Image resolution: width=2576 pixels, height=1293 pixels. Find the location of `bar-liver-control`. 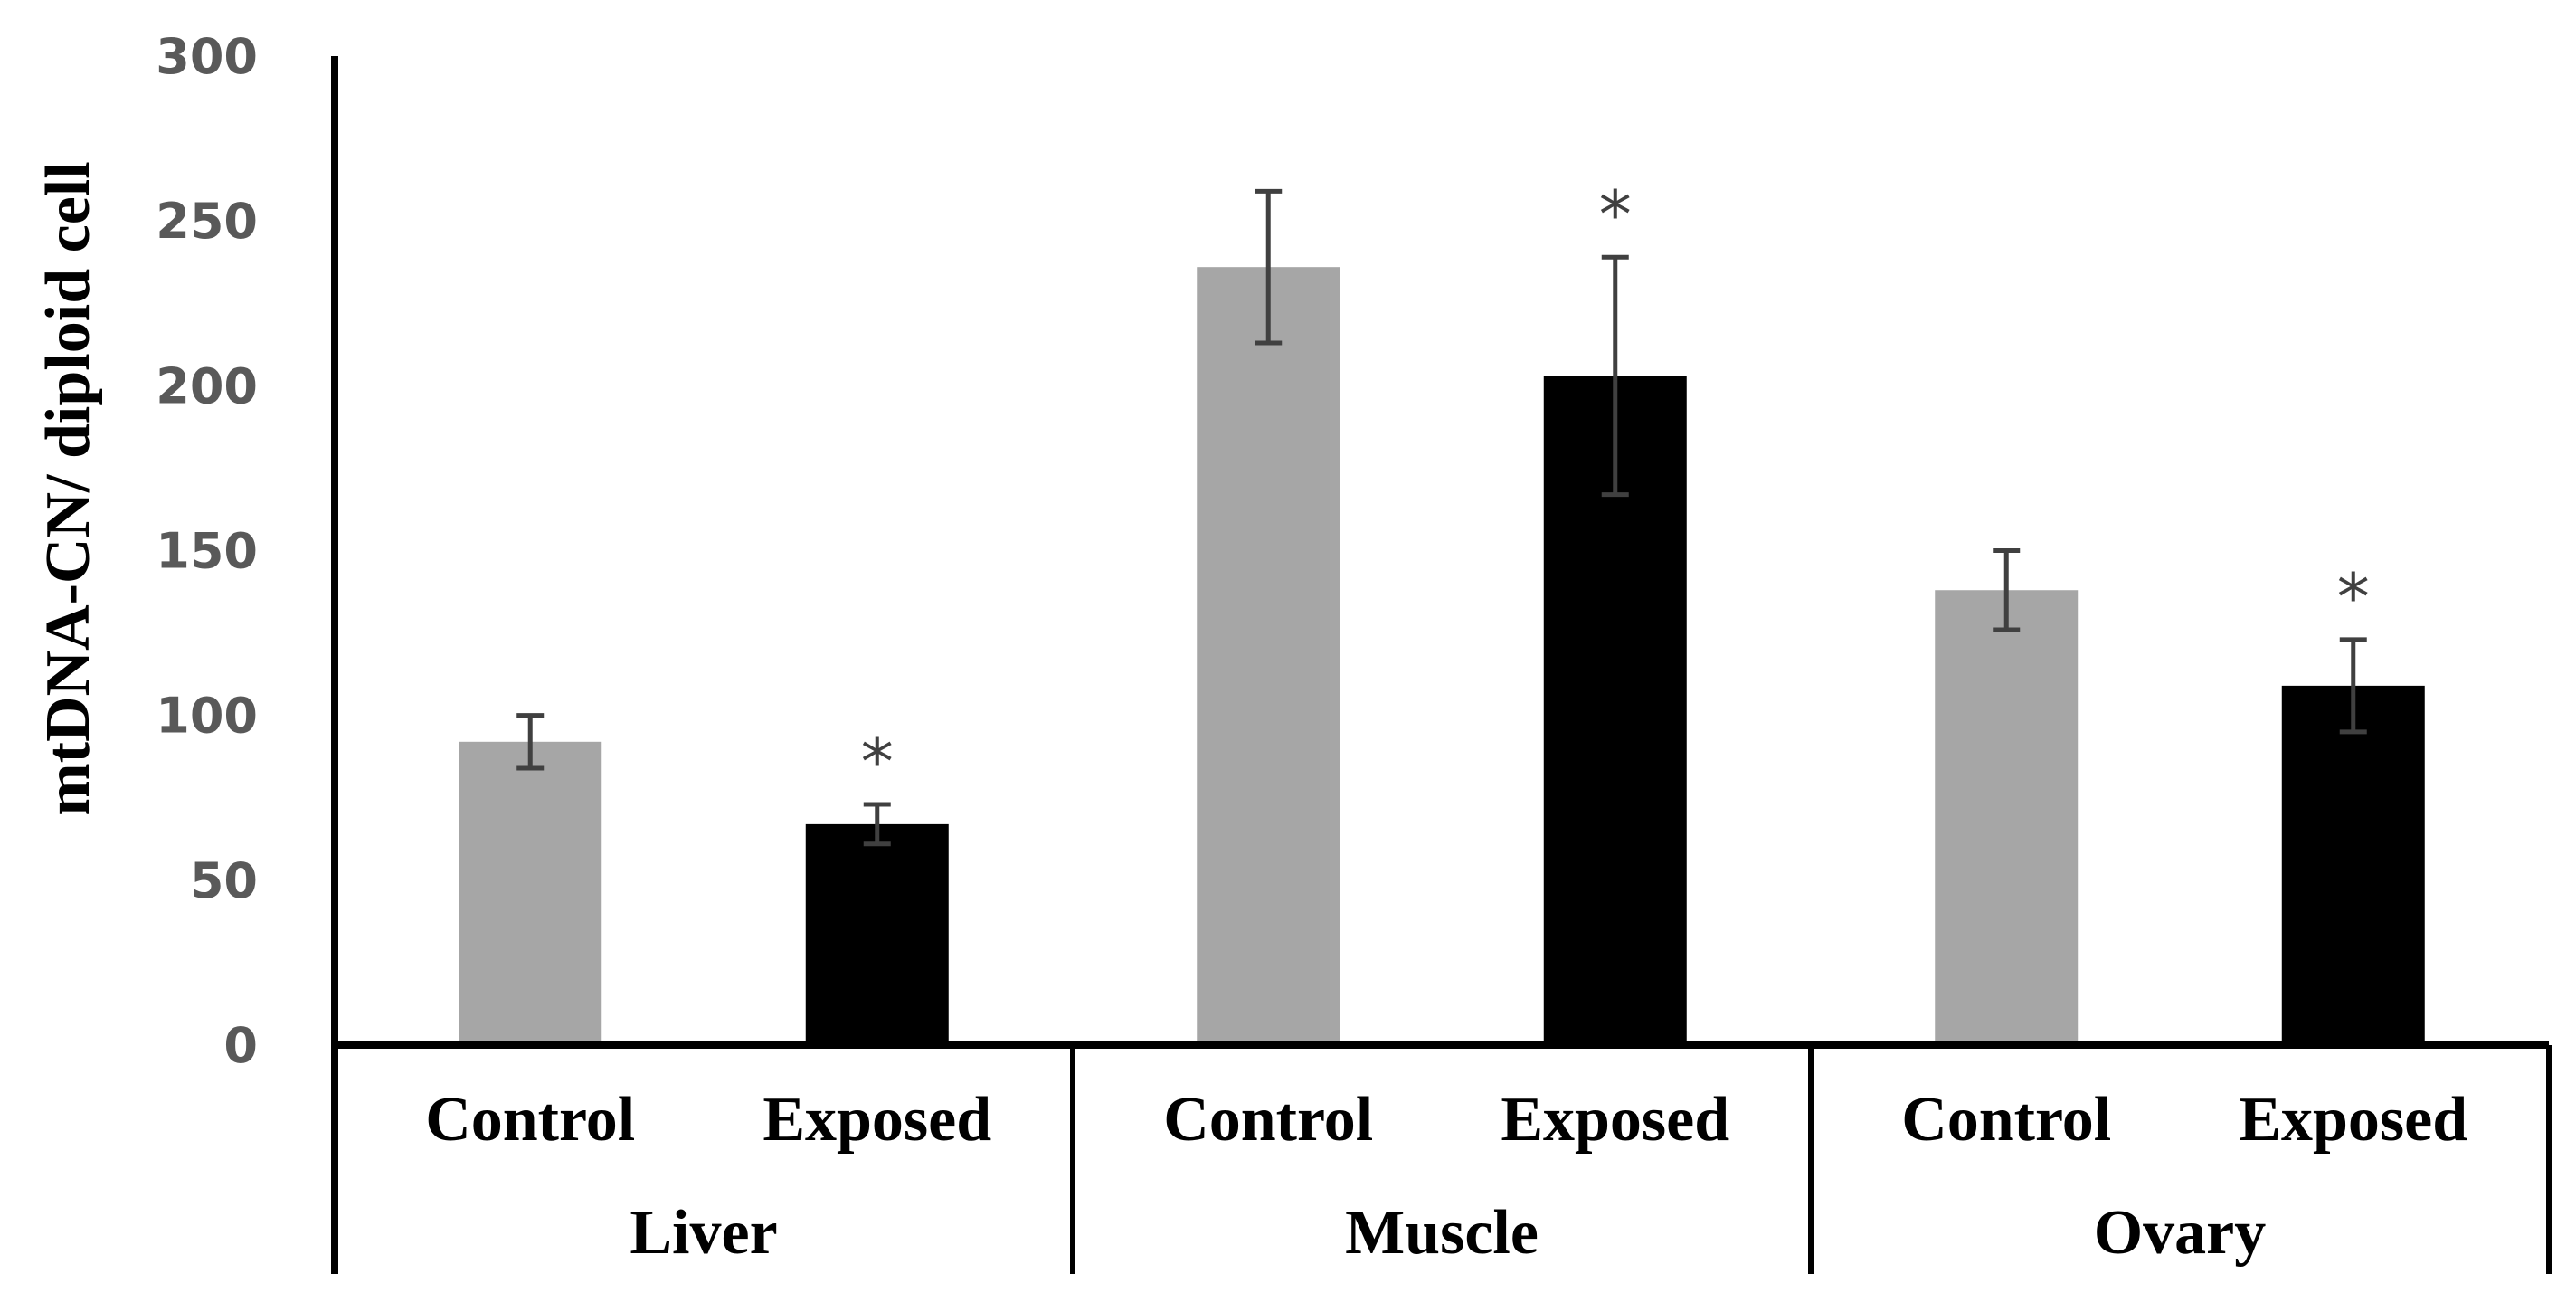

bar-liver-control is located at coordinates (530, 893).